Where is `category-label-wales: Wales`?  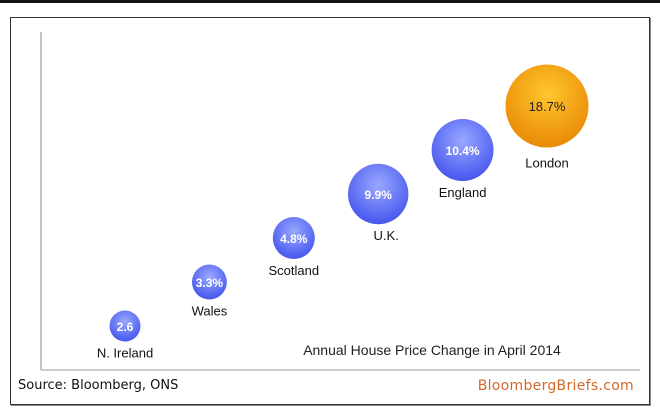 category-label-wales: Wales is located at coordinates (210, 310).